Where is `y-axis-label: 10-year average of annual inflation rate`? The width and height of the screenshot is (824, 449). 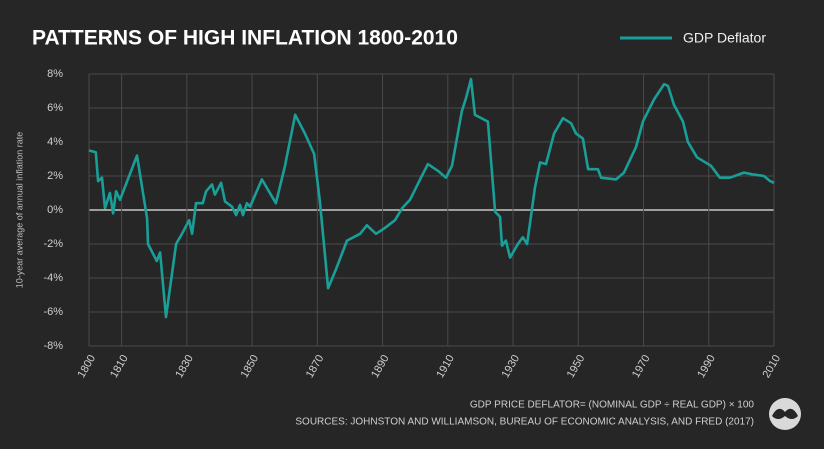
y-axis-label: 10-year average of annual inflation rate is located at coordinates (19, 210).